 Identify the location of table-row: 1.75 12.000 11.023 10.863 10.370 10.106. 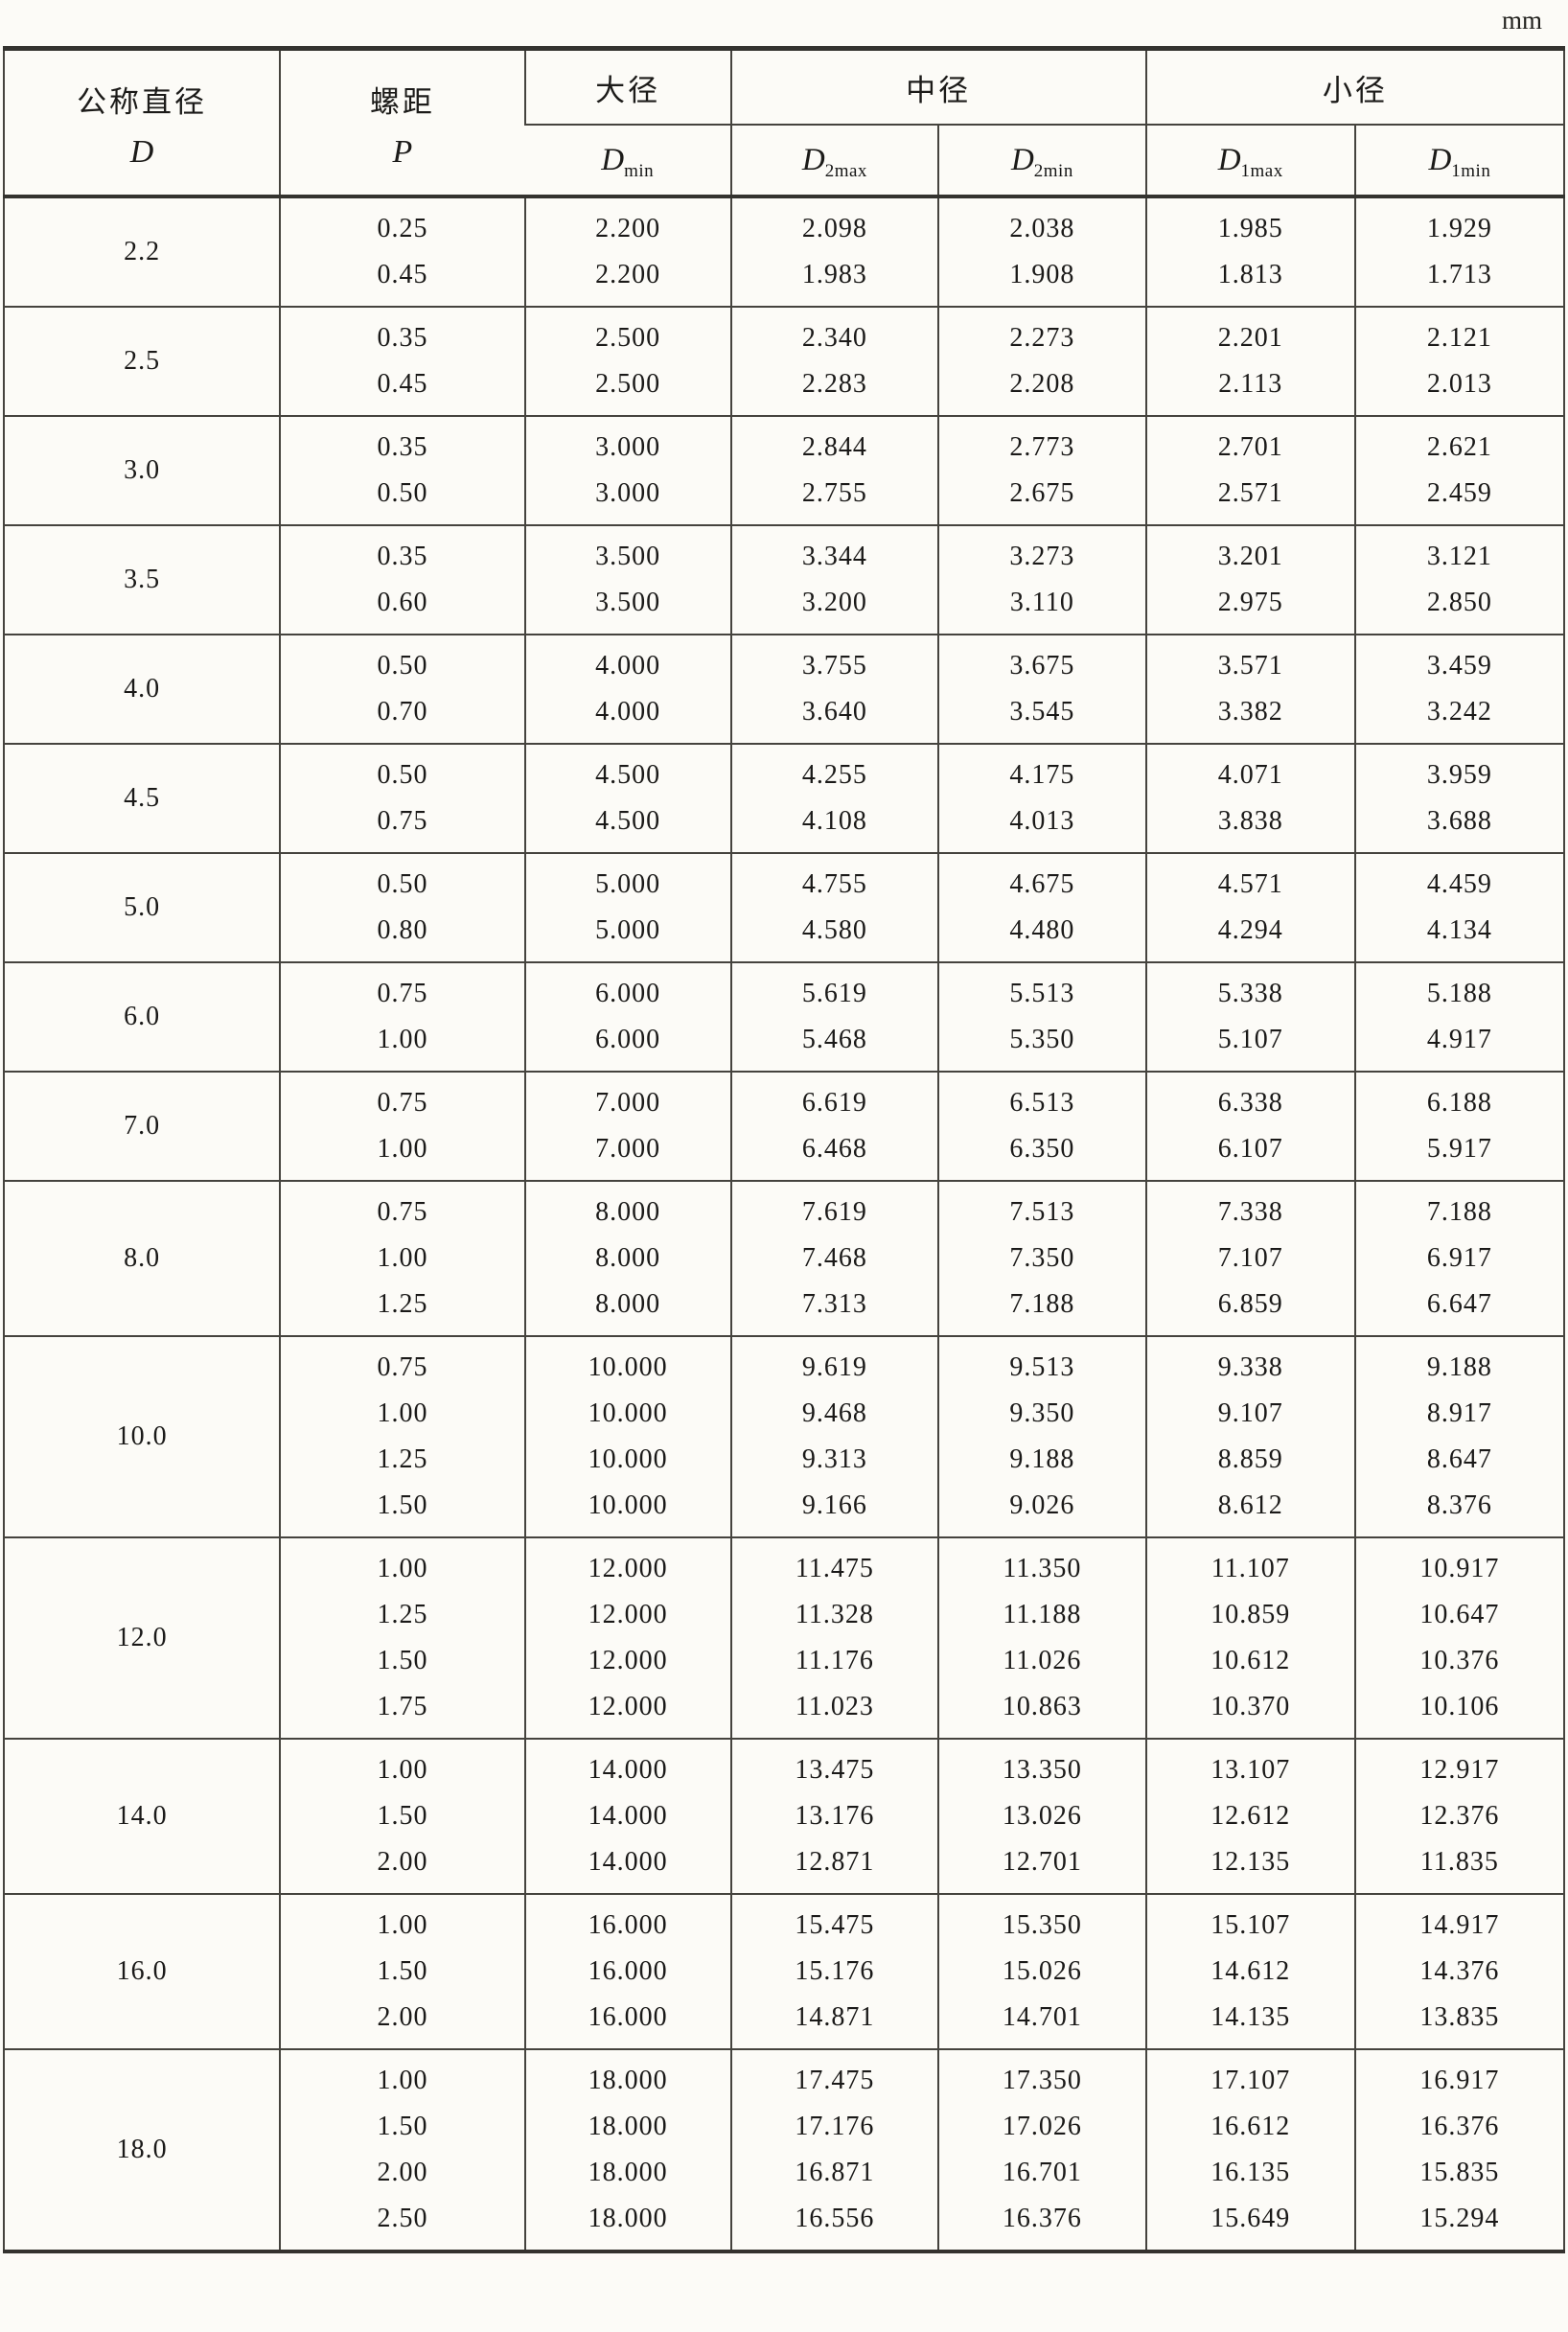
(784, 1711).